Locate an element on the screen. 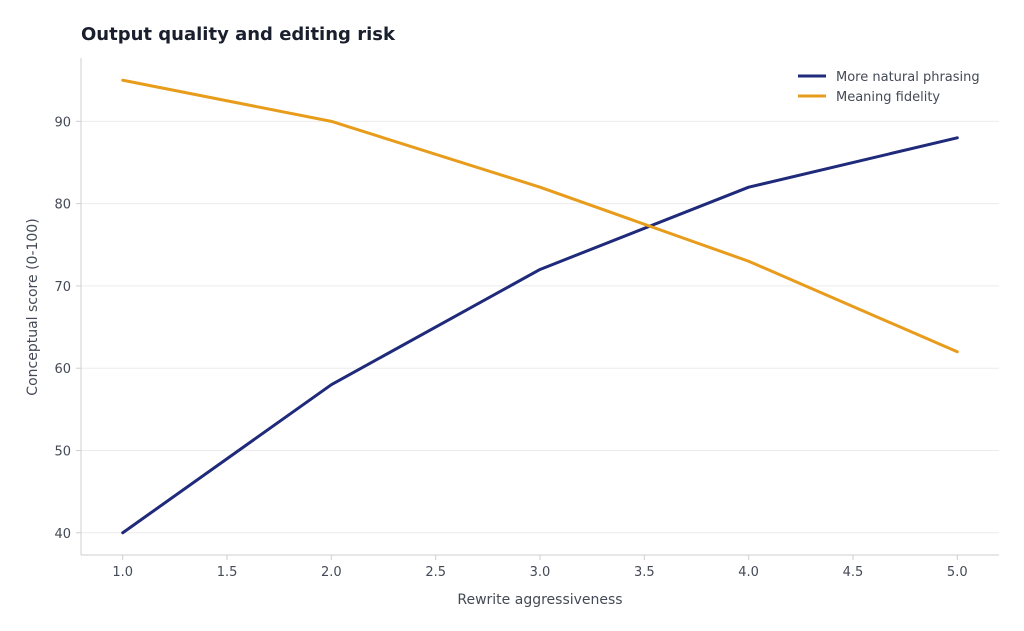  y-tick-label: 50 is located at coordinates (62, 451).